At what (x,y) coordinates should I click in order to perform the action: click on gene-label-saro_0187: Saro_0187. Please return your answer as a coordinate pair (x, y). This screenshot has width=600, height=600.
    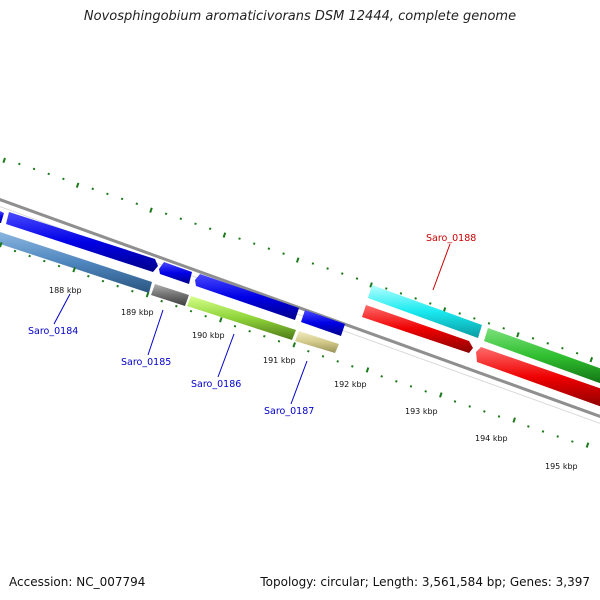
    Looking at the image, I should click on (289, 411).